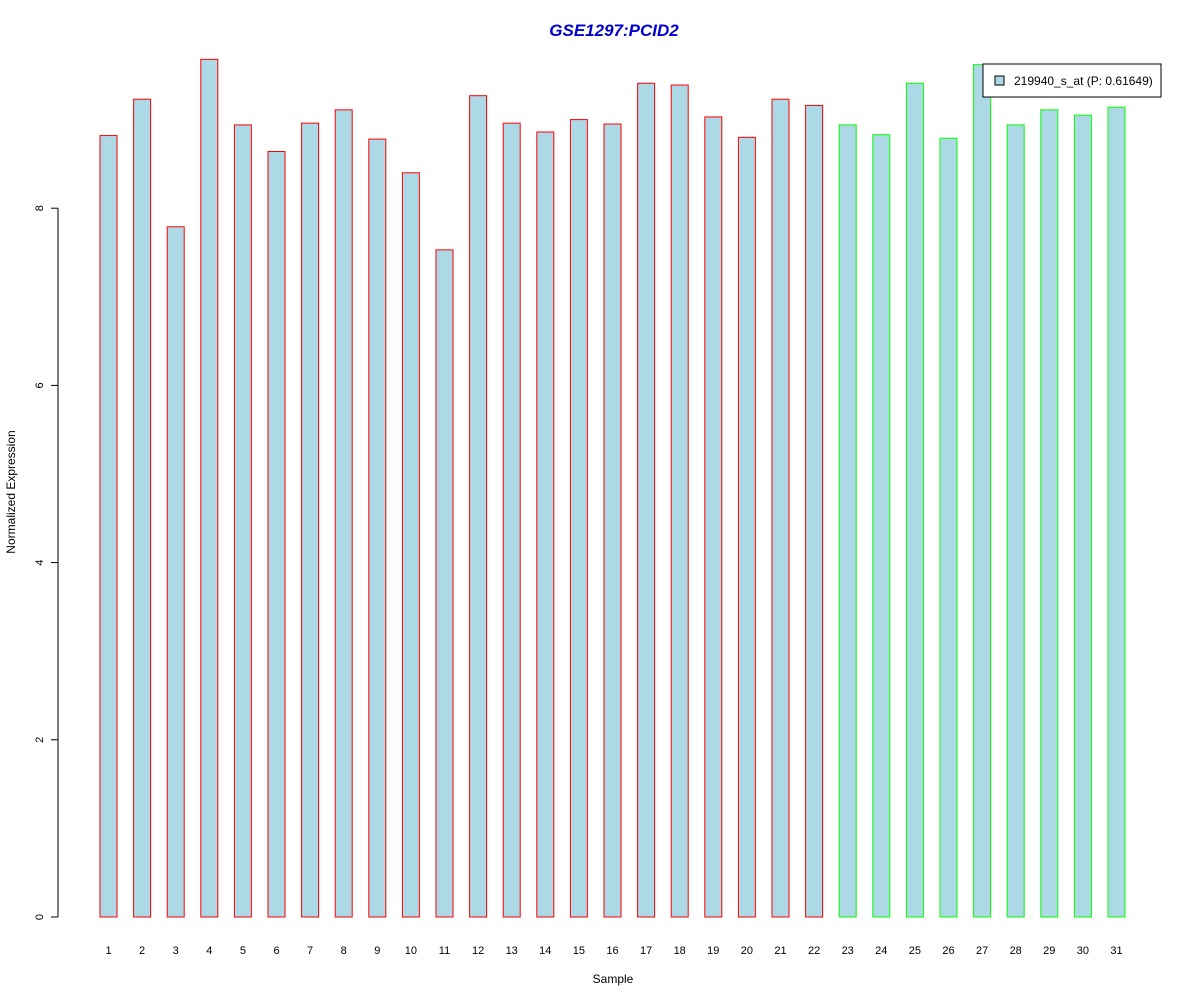  I want to click on legend-label: 219940_s_at (P: 0.61649), so click(1083, 81).